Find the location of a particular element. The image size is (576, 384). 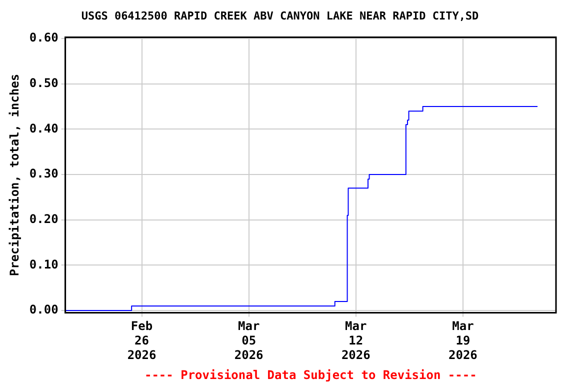

x-tick-label: Mar 05 2026 is located at coordinates (249, 340).